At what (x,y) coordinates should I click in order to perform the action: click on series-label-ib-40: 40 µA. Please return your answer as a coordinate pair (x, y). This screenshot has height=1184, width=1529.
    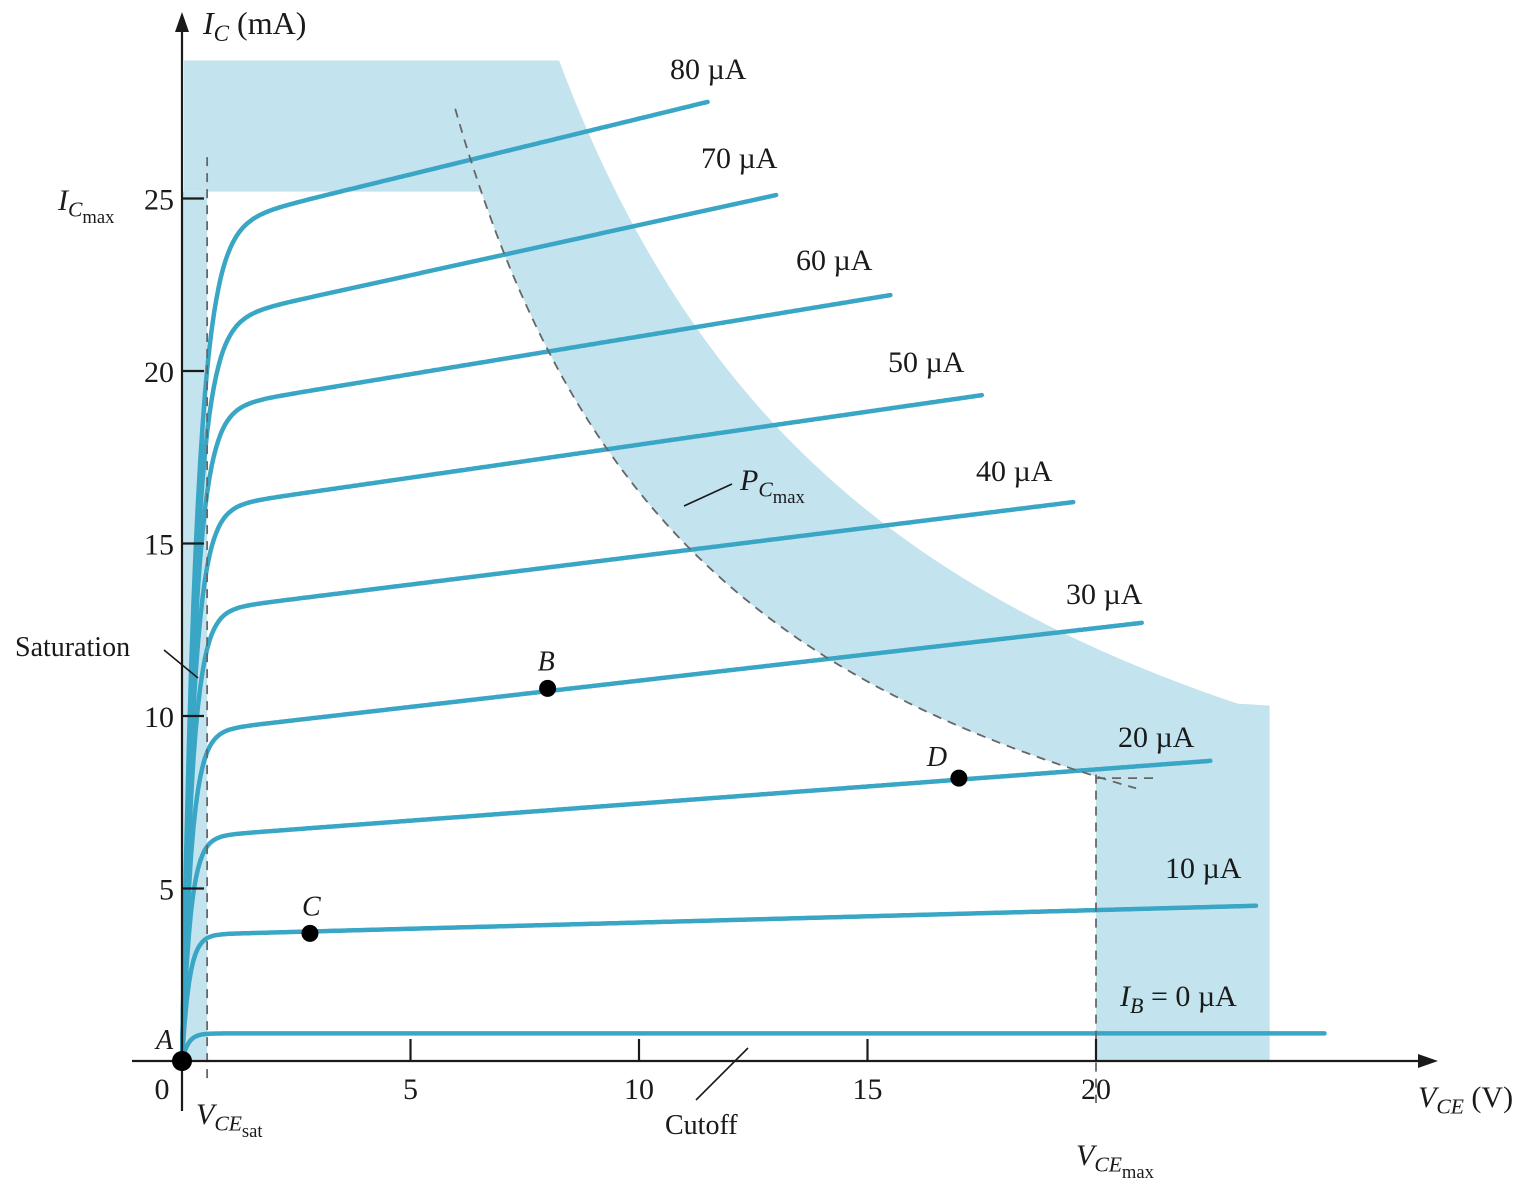
    Looking at the image, I should click on (1014, 471).